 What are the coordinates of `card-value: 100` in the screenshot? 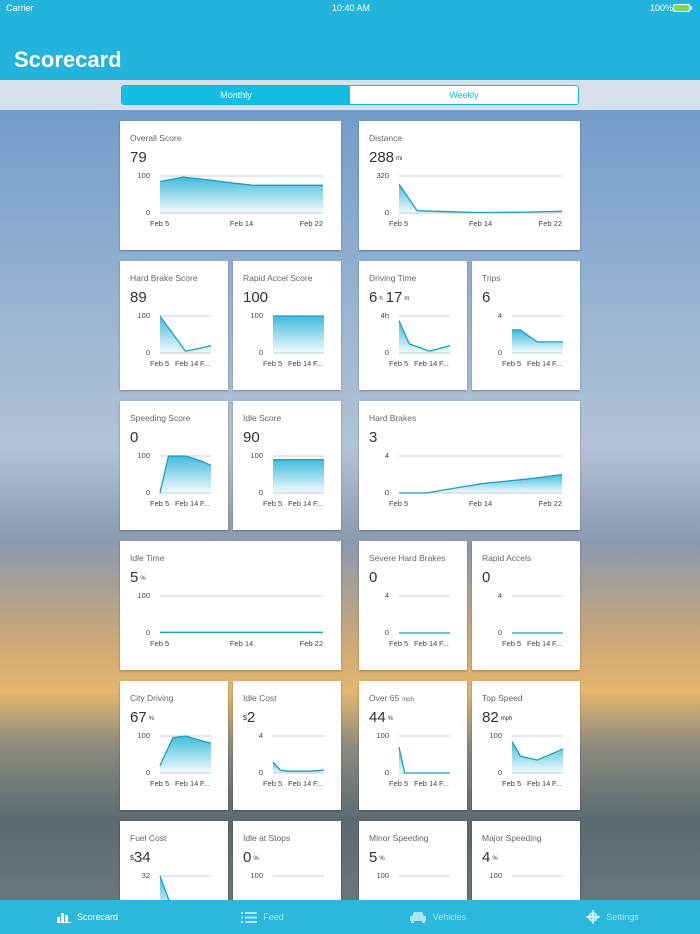 It's located at (255, 297).